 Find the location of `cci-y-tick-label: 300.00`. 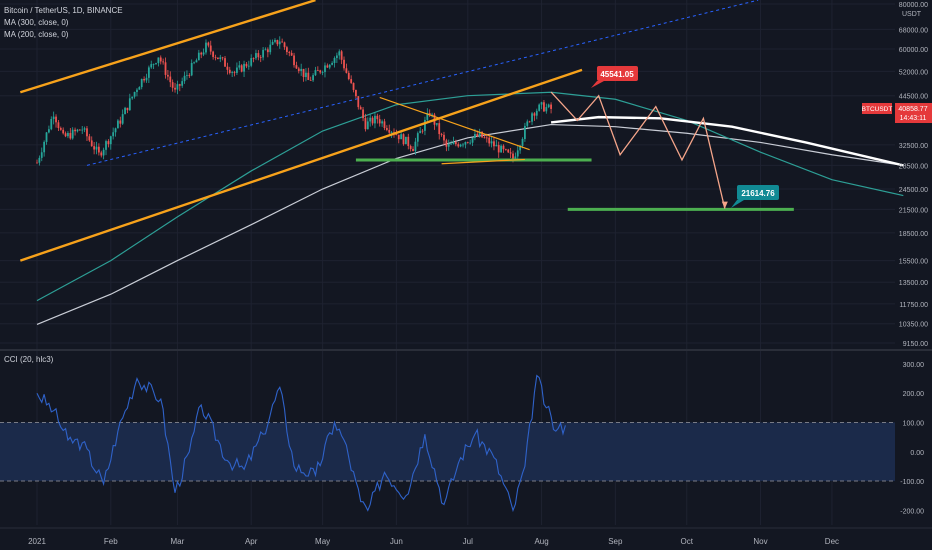

cci-y-tick-label: 300.00 is located at coordinates (914, 365).